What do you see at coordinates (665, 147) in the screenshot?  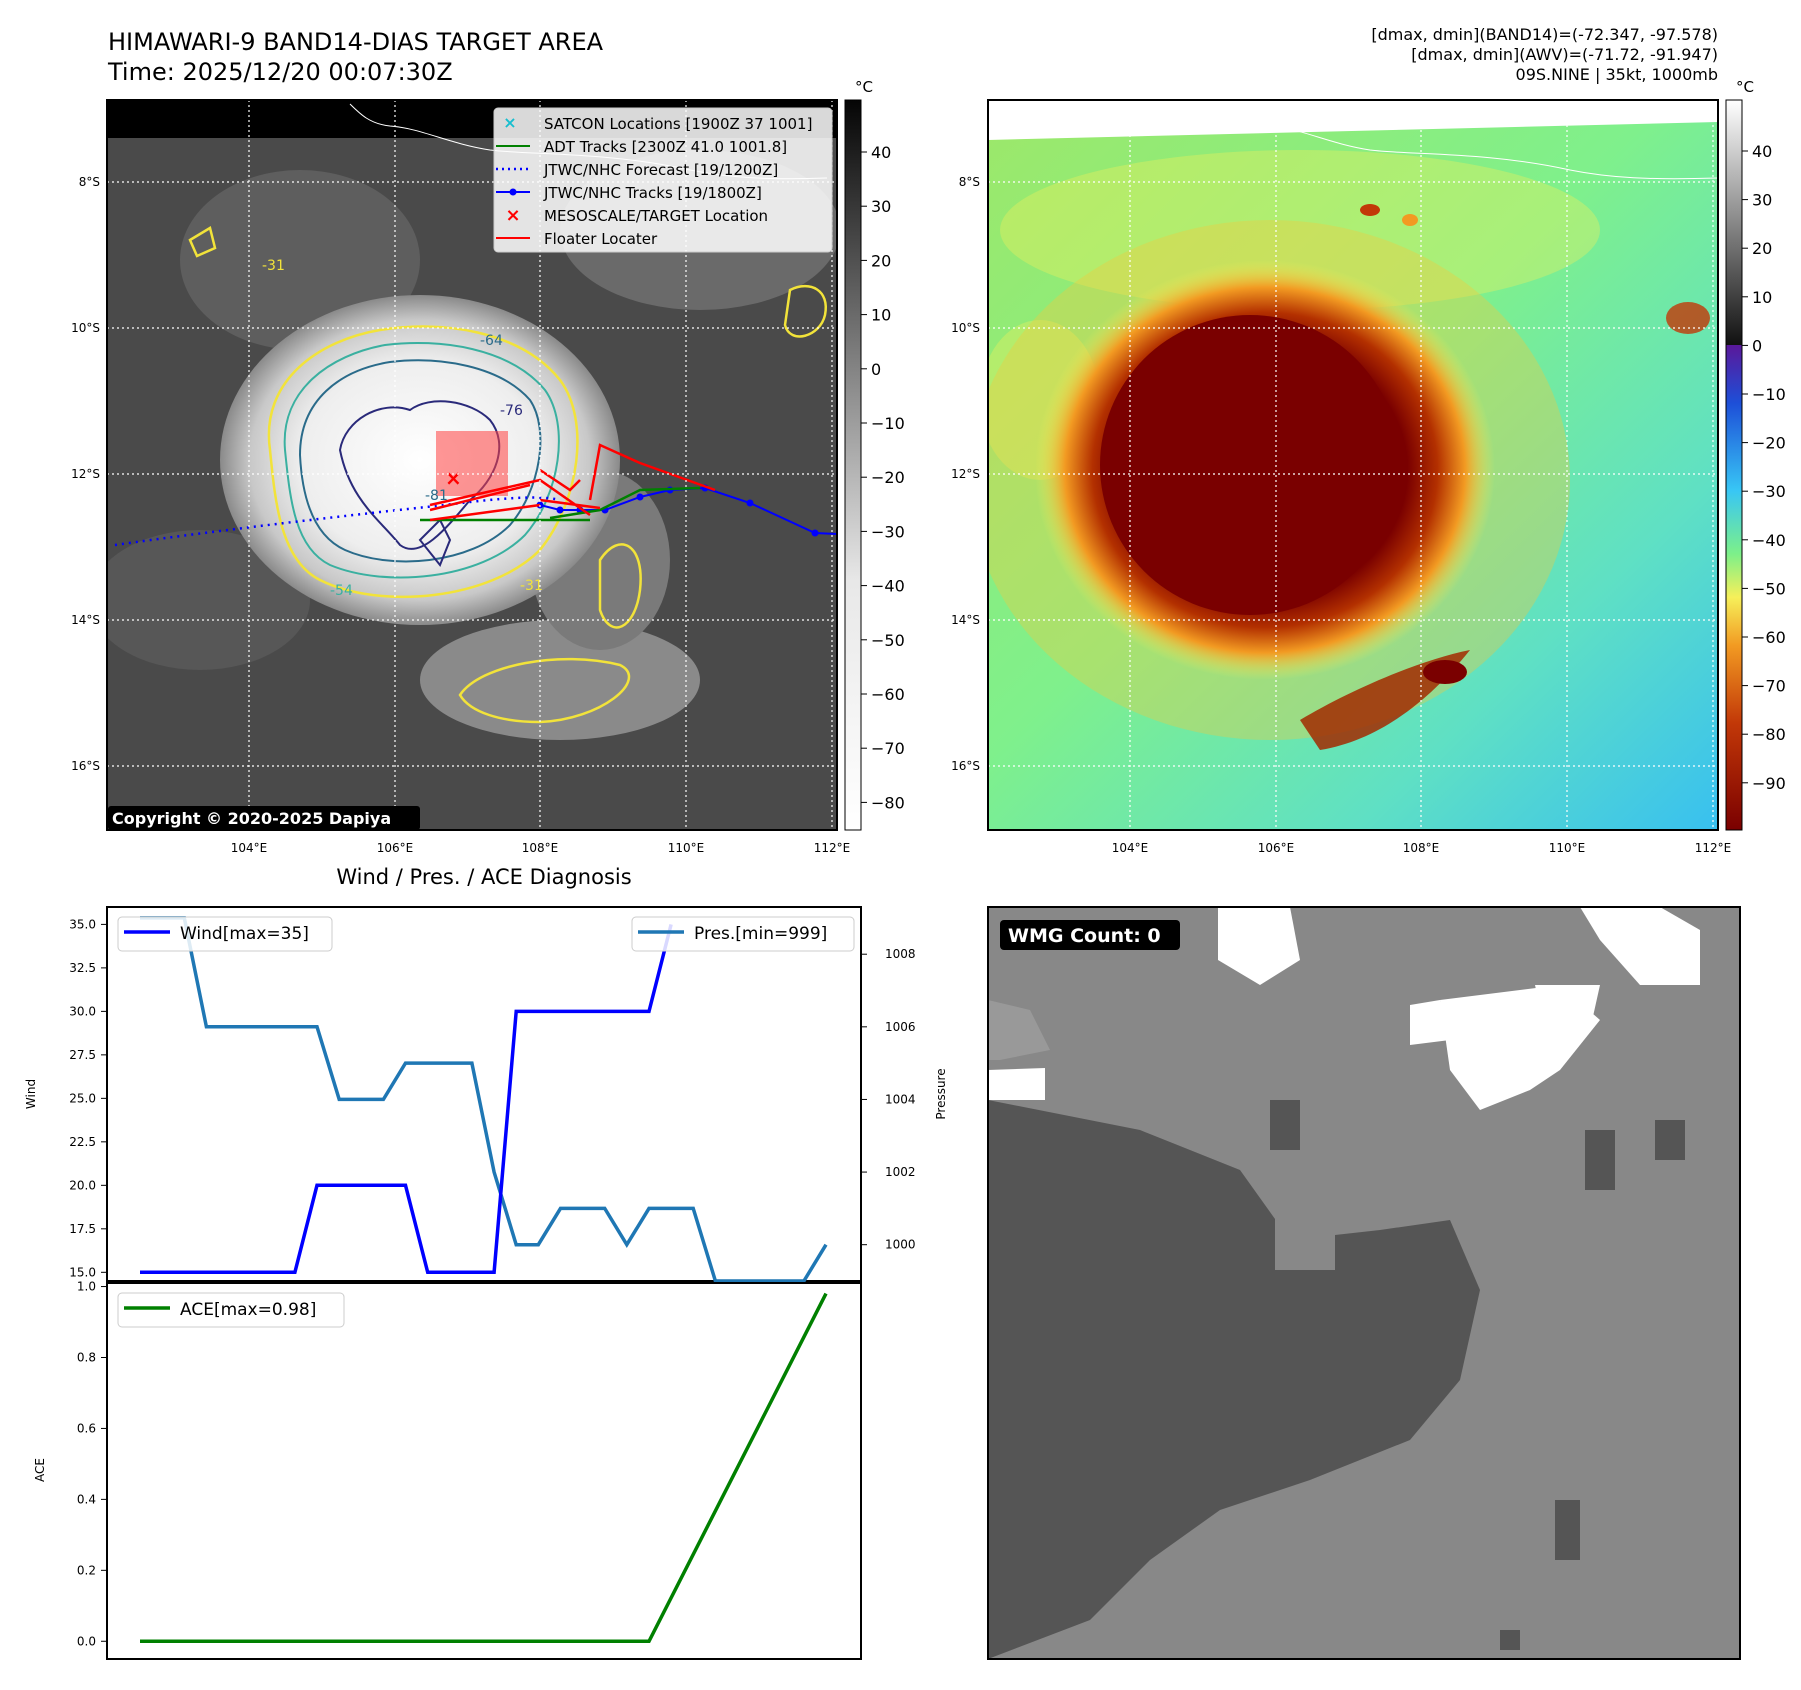 I see `legend-label-adt: ADT Tracks [2300Z 41.0 1001.8]` at bounding box center [665, 147].